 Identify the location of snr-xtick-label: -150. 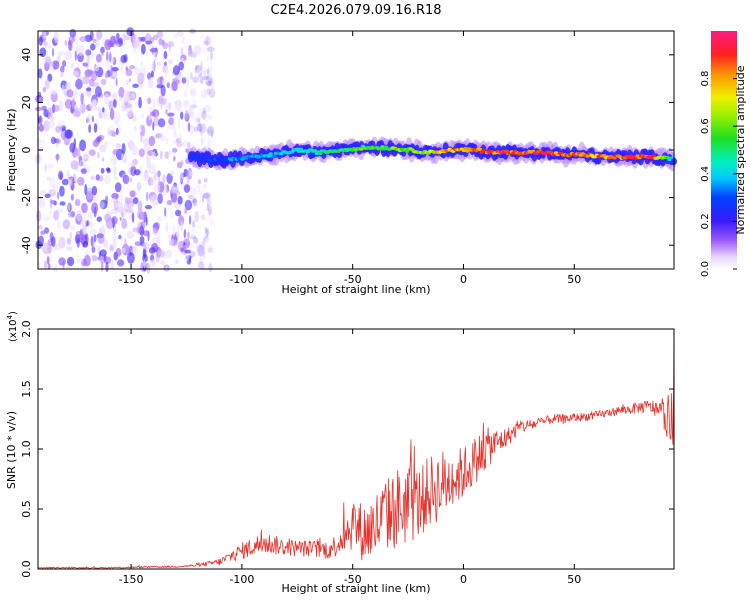
(131, 579).